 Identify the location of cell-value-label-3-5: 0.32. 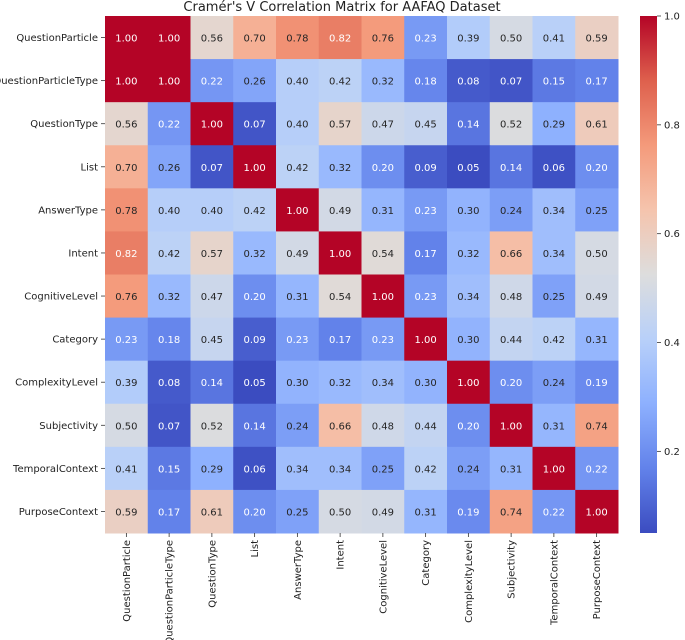
(340, 168).